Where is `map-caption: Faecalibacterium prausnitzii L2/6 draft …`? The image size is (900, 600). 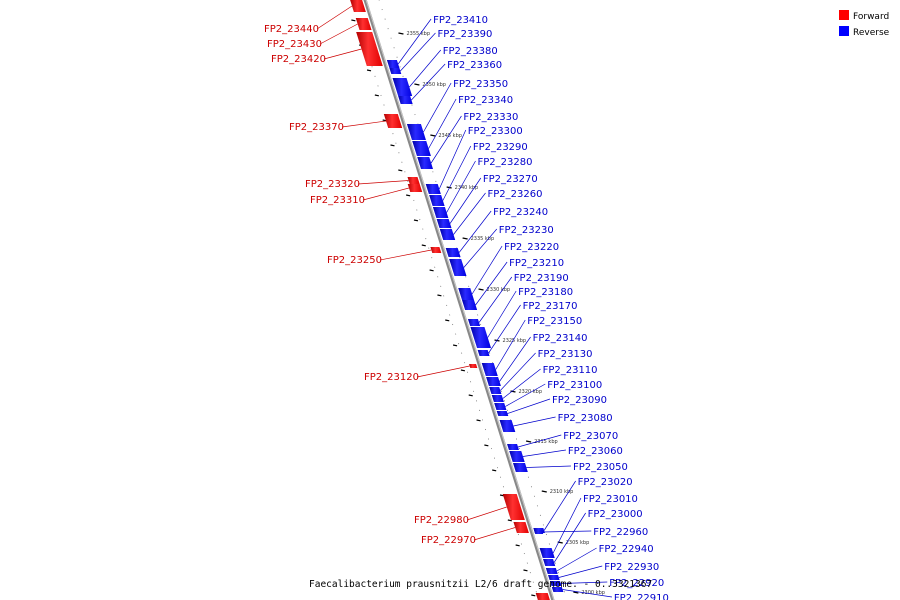
map-caption: Faecalibacterium prausnitzii L2/6 draft … is located at coordinates (480, 584).